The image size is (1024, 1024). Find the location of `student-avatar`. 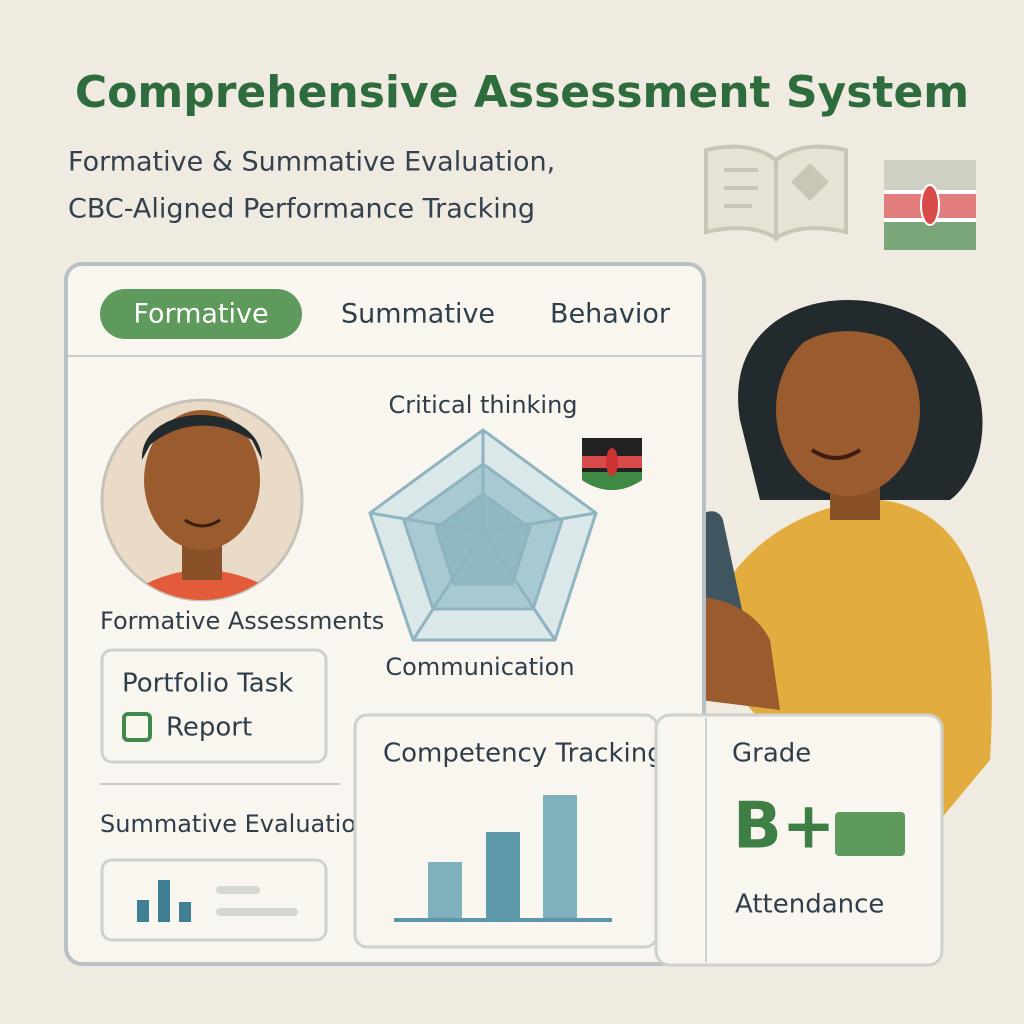

student-avatar is located at coordinates (202, 500).